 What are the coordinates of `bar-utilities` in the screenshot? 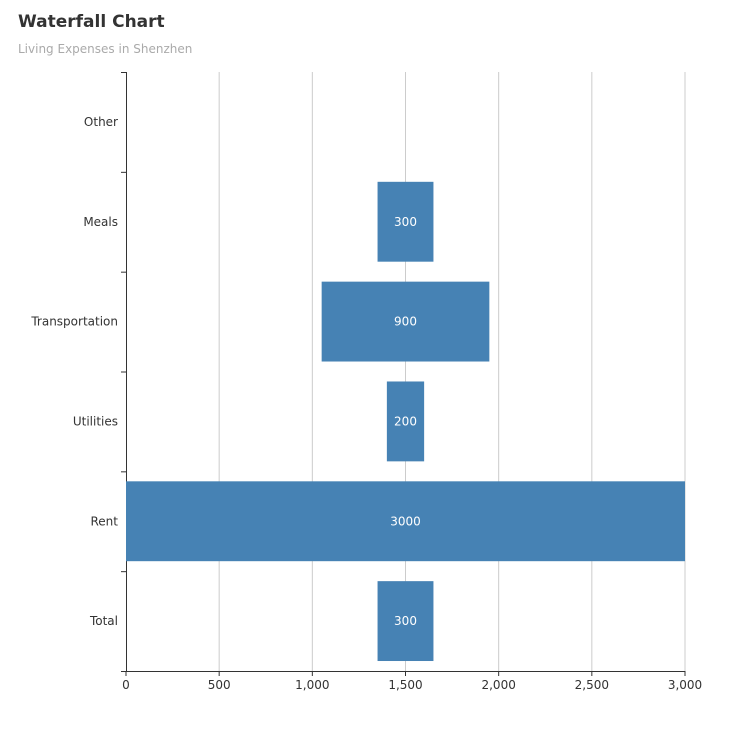 It's located at (405, 421).